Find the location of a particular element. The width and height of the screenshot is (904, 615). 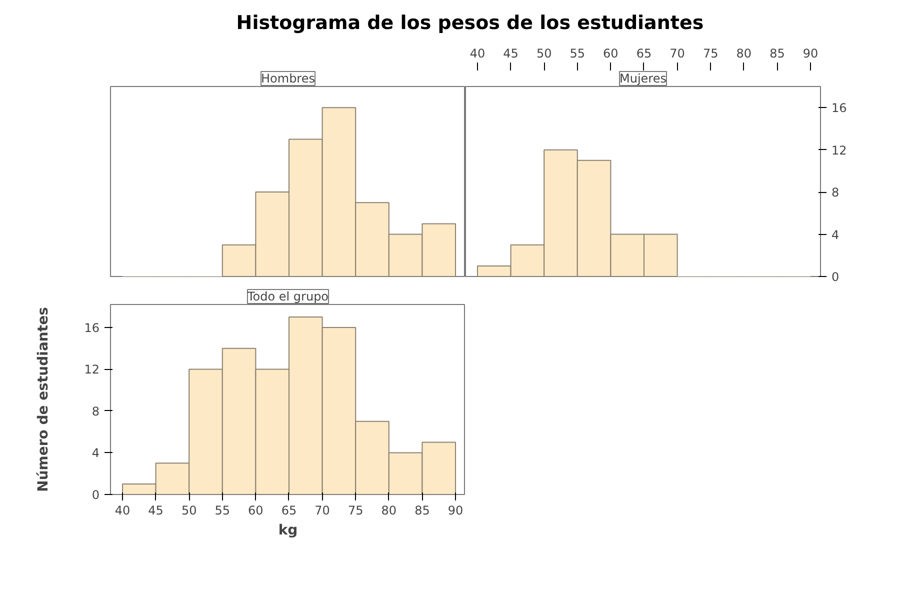

x-axis-title: kg is located at coordinates (288, 530).